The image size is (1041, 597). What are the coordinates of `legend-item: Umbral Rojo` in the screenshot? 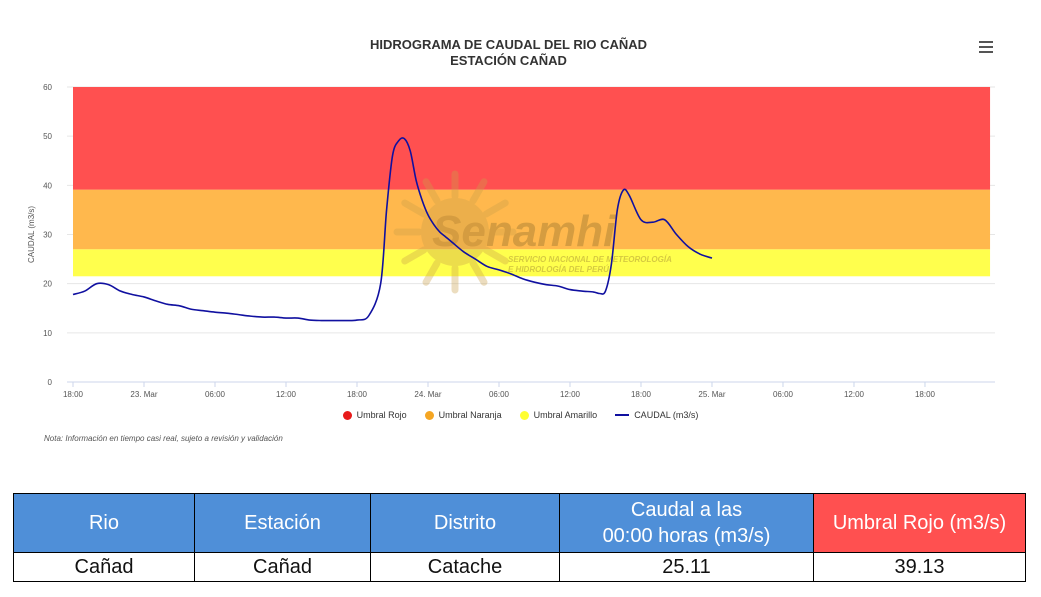 It's located at (374, 415).